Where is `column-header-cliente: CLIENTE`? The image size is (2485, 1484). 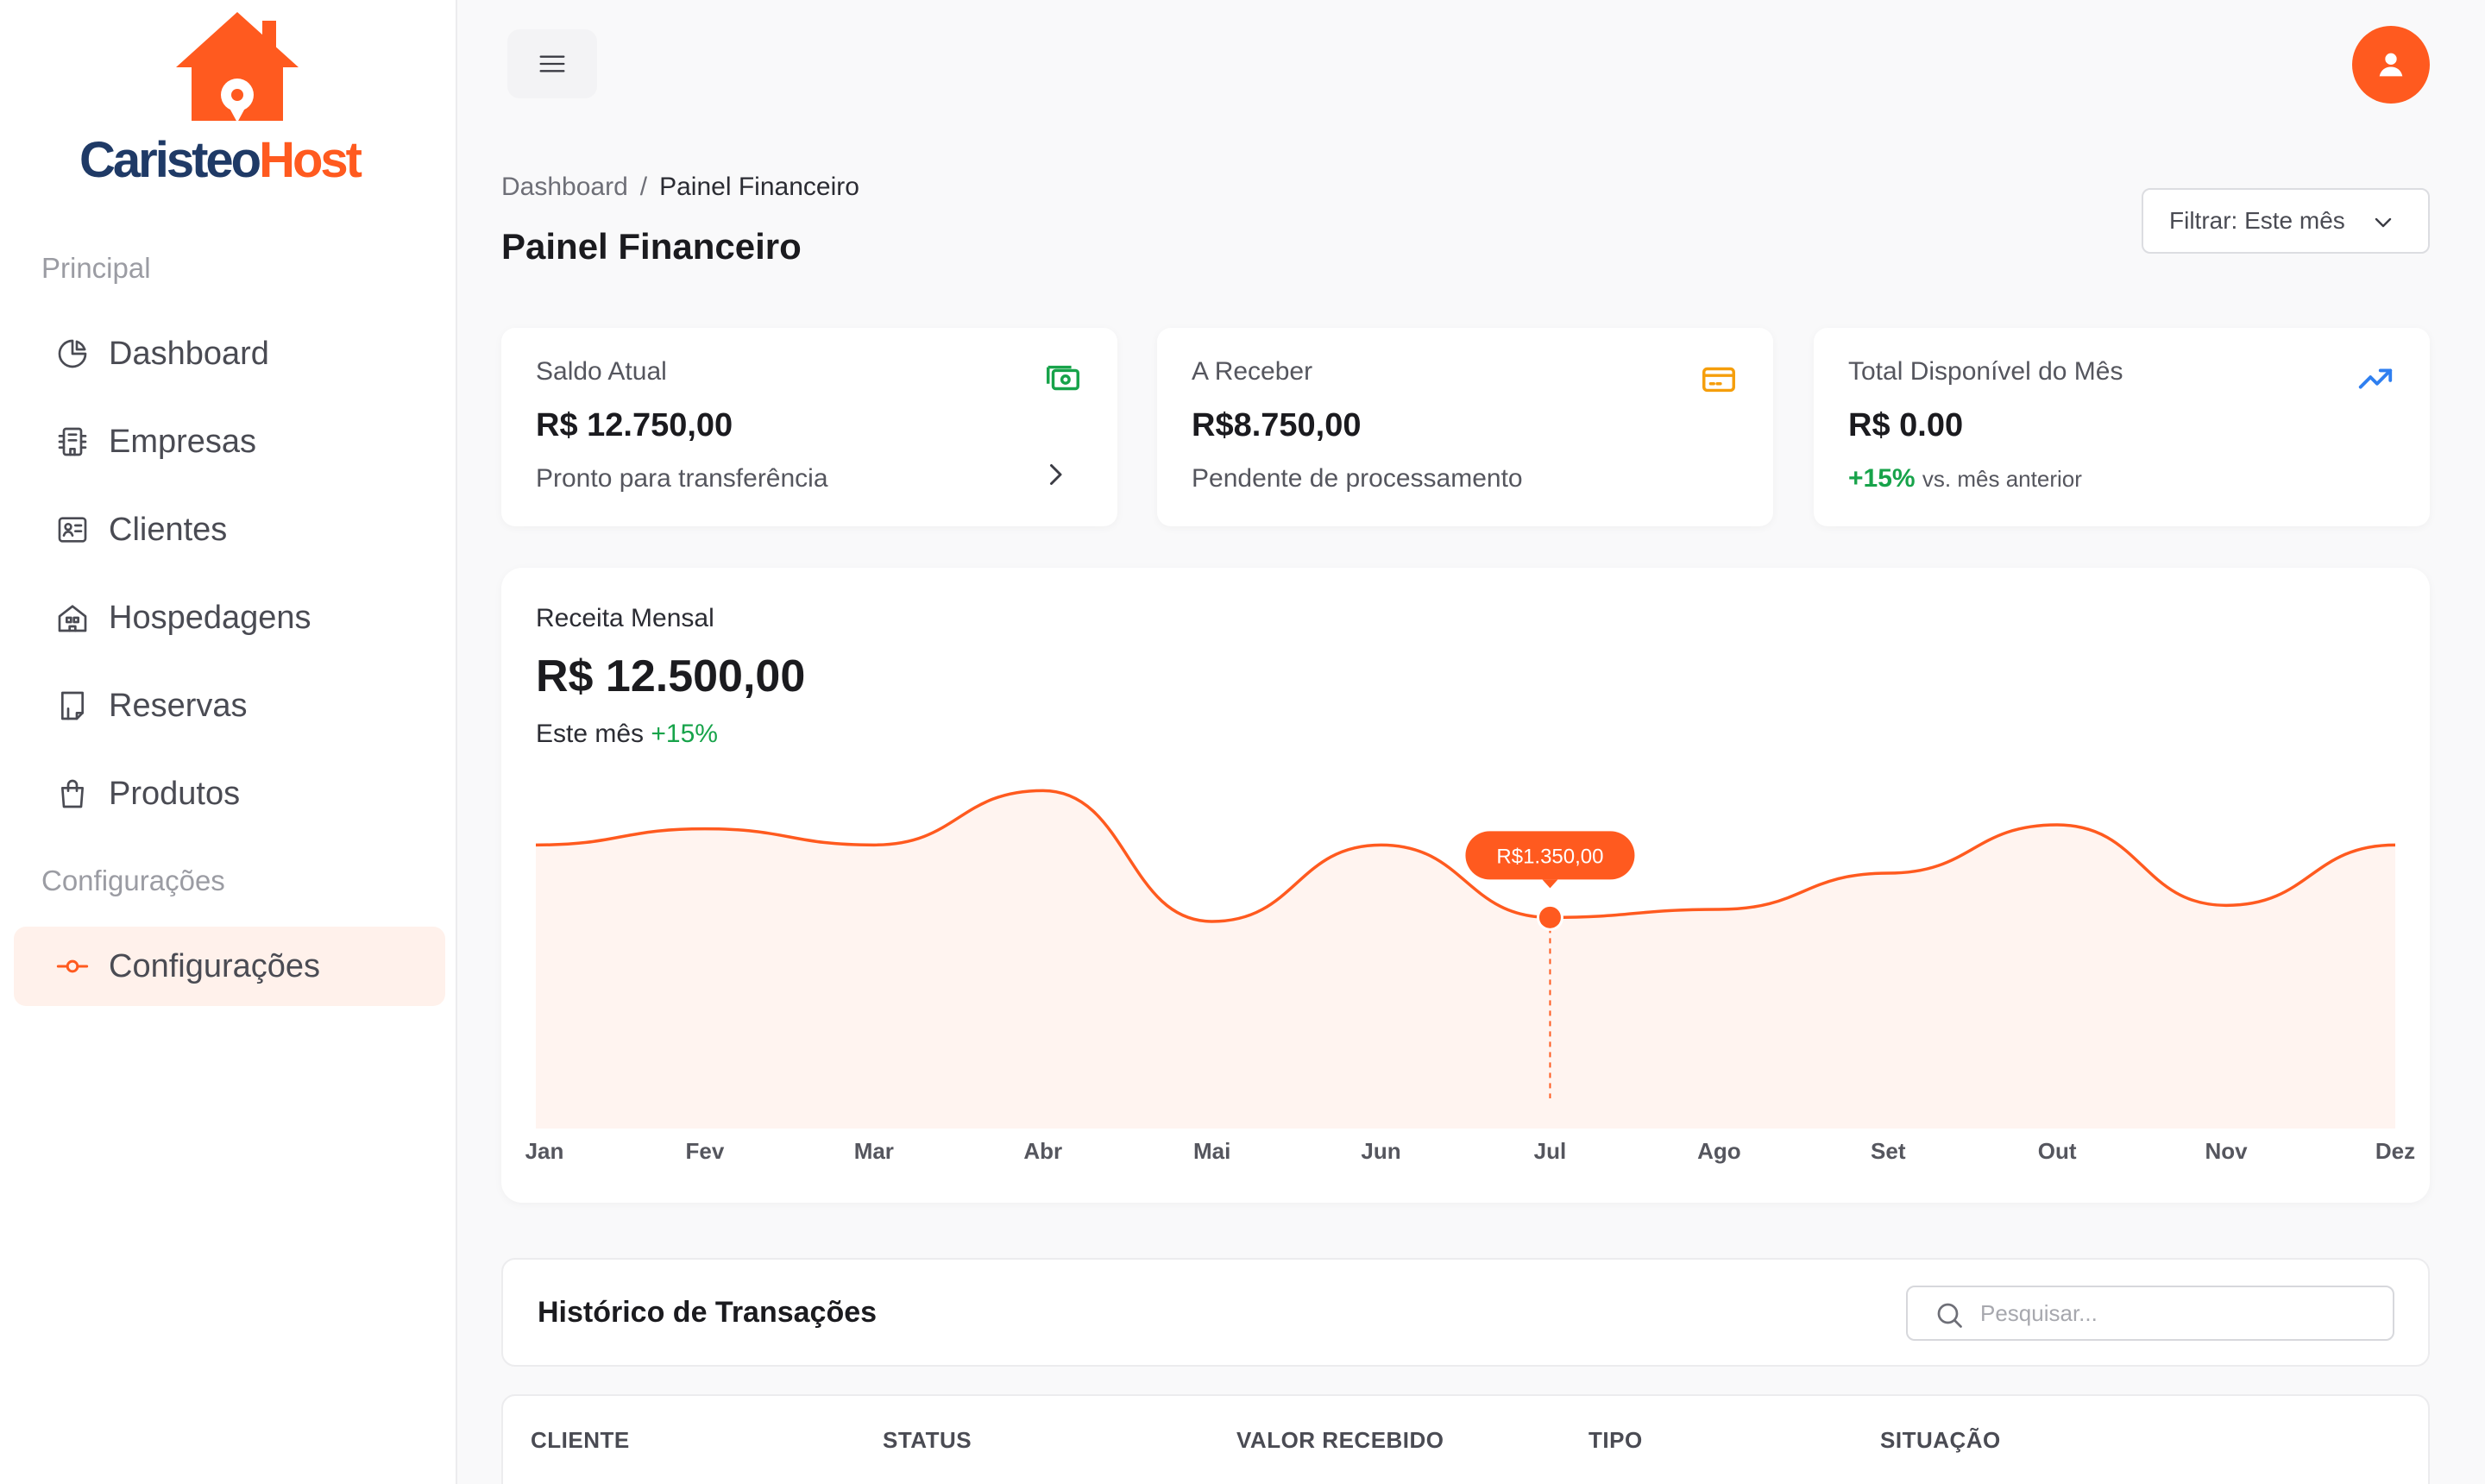 column-header-cliente: CLIENTE is located at coordinates (580, 1440).